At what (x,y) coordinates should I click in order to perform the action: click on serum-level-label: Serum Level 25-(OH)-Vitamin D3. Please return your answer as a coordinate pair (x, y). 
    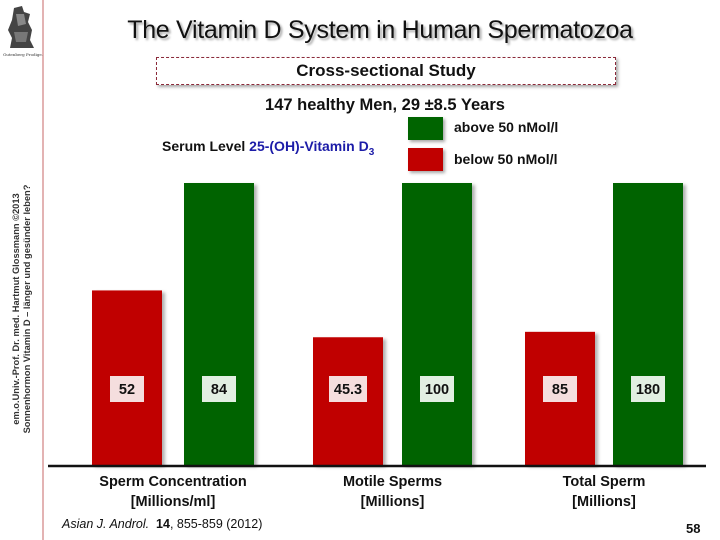
    Looking at the image, I should click on (268, 148).